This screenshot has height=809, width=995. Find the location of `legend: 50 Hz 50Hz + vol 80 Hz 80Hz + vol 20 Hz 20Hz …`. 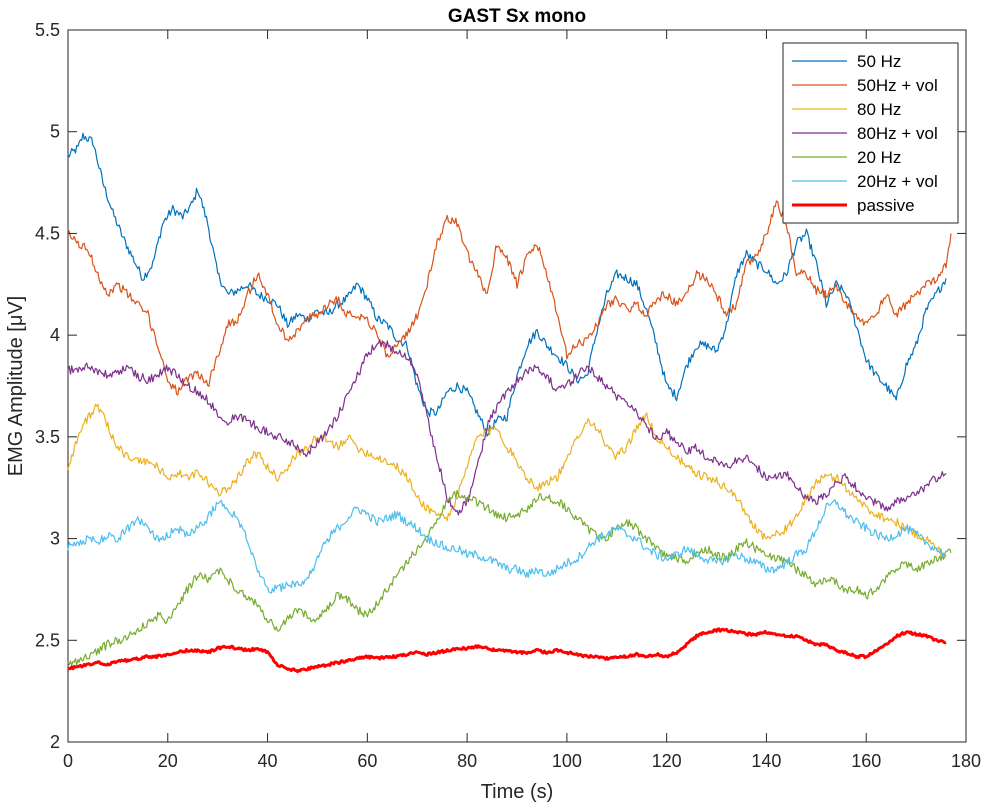

legend: 50 Hz 50Hz + vol 80 Hz 80Hz + vol 20 Hz 20Hz … is located at coordinates (870, 133).